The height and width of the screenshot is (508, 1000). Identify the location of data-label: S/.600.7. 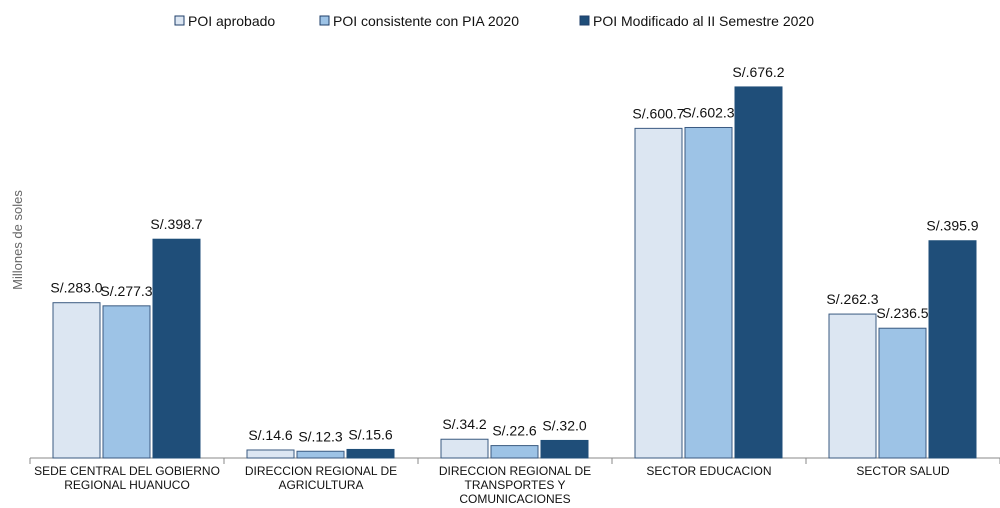
(658, 113).